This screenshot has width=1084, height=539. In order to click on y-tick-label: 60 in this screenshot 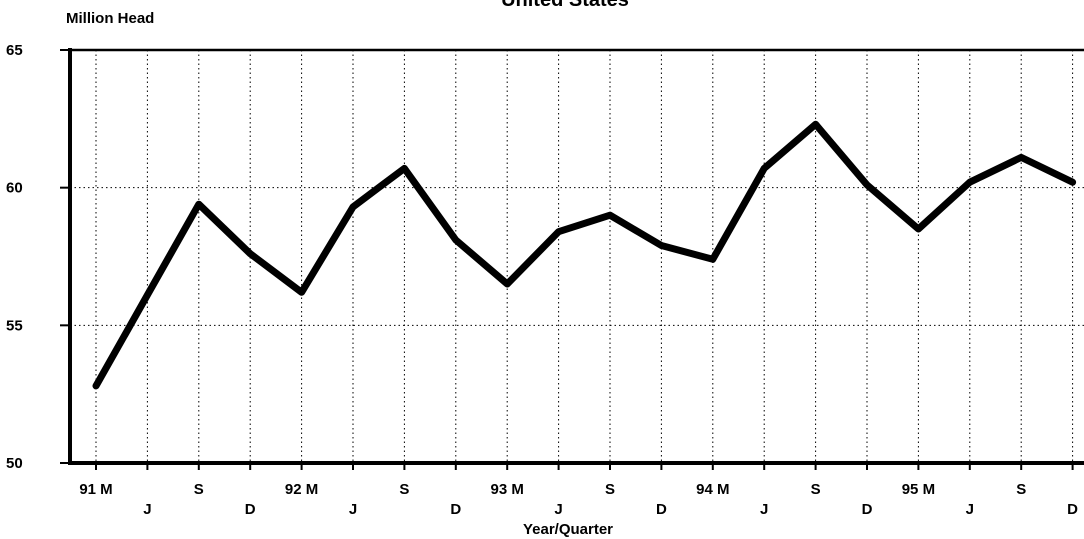, I will do `click(14, 188)`.